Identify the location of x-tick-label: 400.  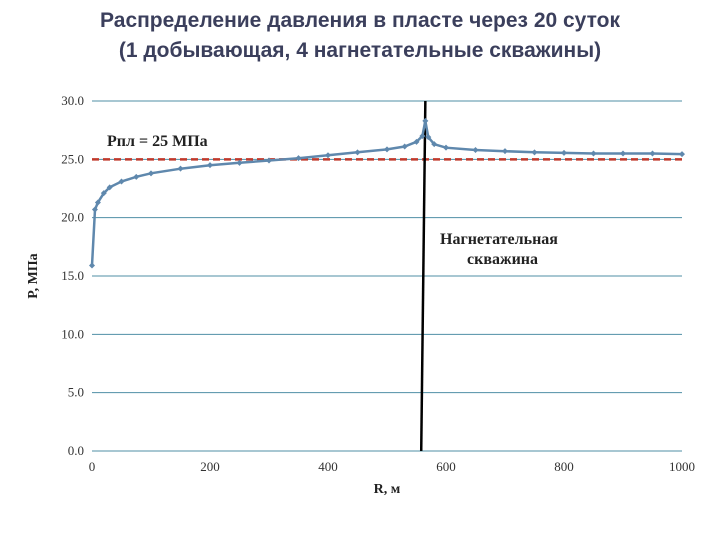
(328, 466).